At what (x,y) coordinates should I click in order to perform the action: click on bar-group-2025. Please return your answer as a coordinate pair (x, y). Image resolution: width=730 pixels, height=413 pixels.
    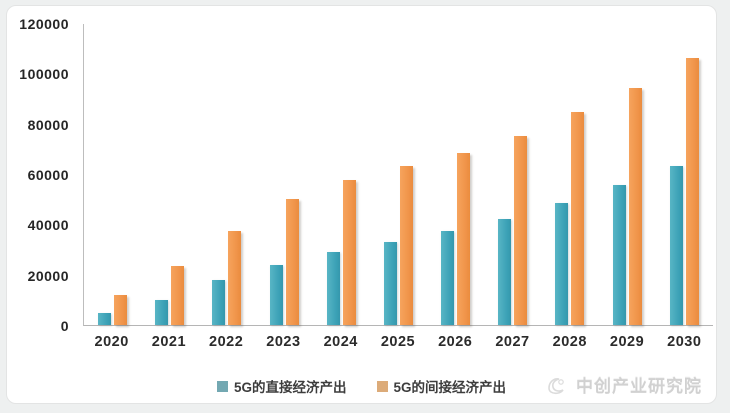
    Looking at the image, I should click on (398, 245).